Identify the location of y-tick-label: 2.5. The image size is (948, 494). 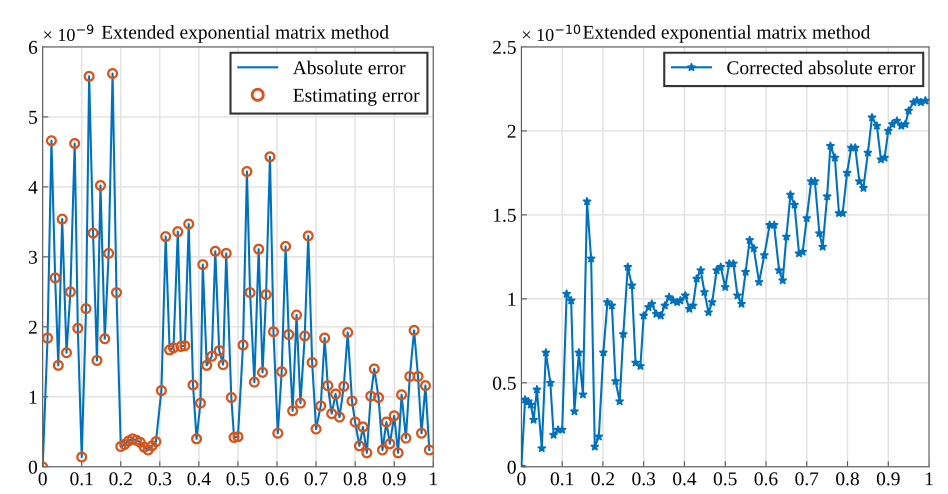
(504, 47).